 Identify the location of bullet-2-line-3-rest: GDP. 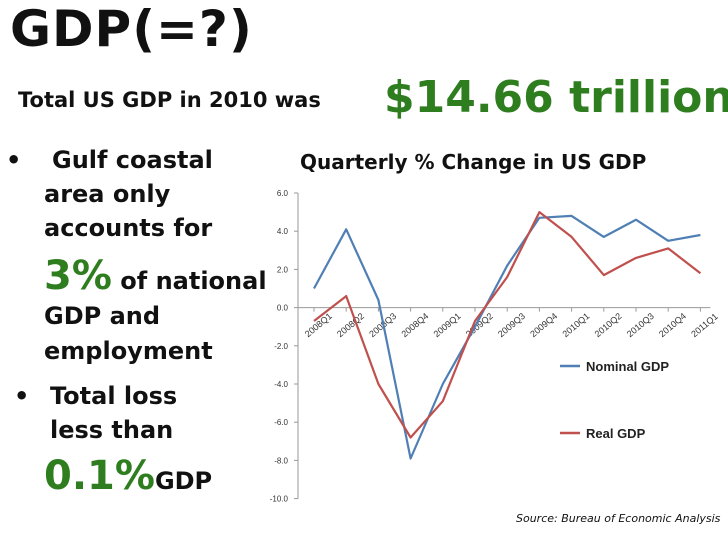
(183, 481).